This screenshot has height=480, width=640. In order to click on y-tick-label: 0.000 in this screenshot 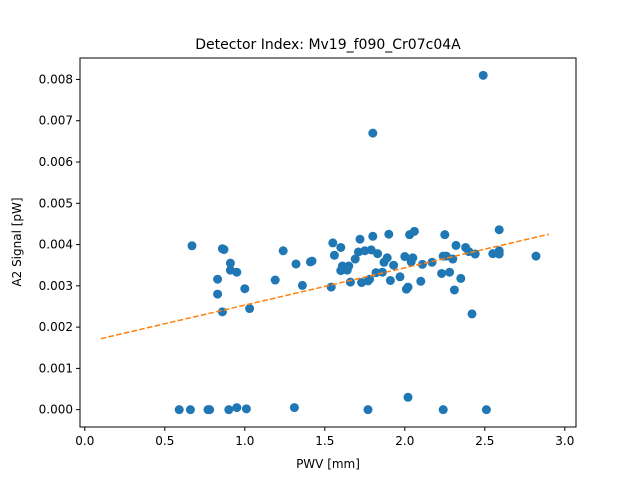, I will do `click(56, 410)`.